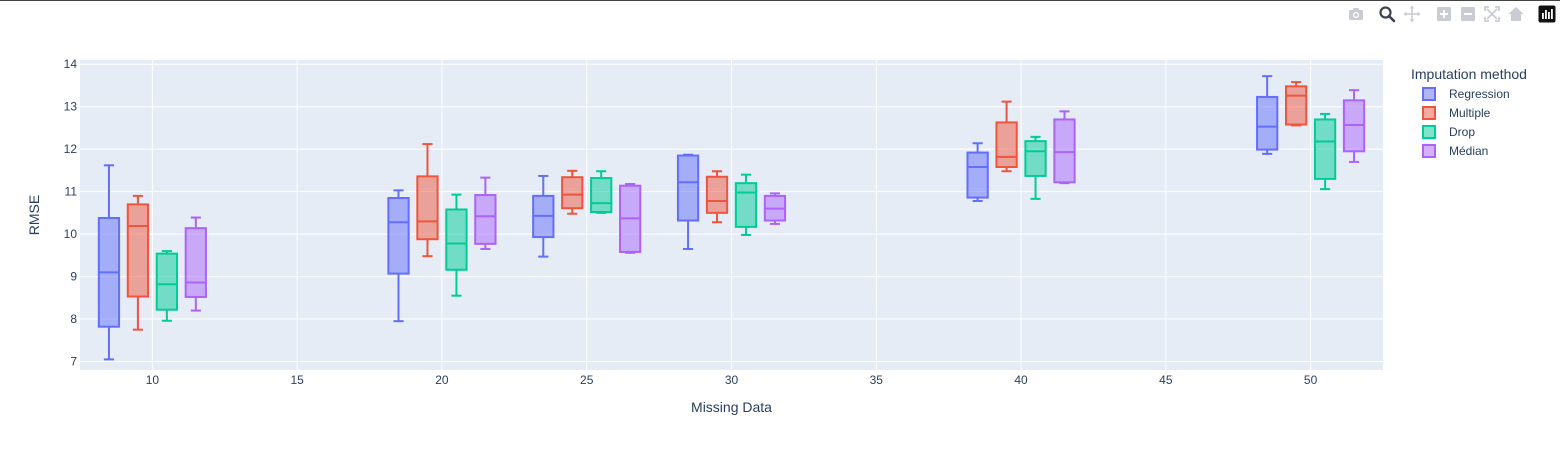 The width and height of the screenshot is (1560, 449). Describe the element at coordinates (1356, 14) in the screenshot. I see `camera-icon` at that location.